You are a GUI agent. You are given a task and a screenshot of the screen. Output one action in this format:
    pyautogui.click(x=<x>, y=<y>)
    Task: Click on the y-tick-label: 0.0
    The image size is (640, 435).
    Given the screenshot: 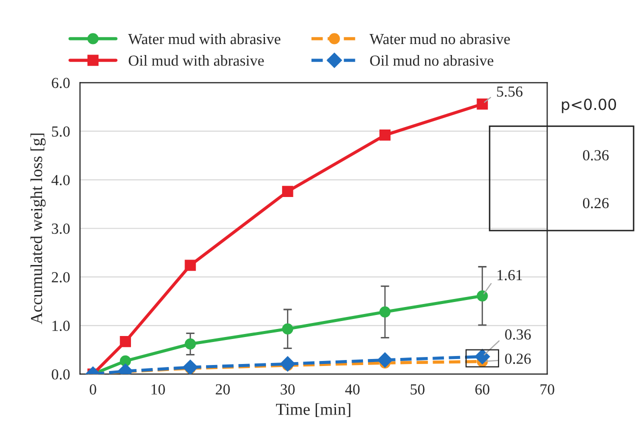 What is the action you would take?
    pyautogui.click(x=61, y=374)
    